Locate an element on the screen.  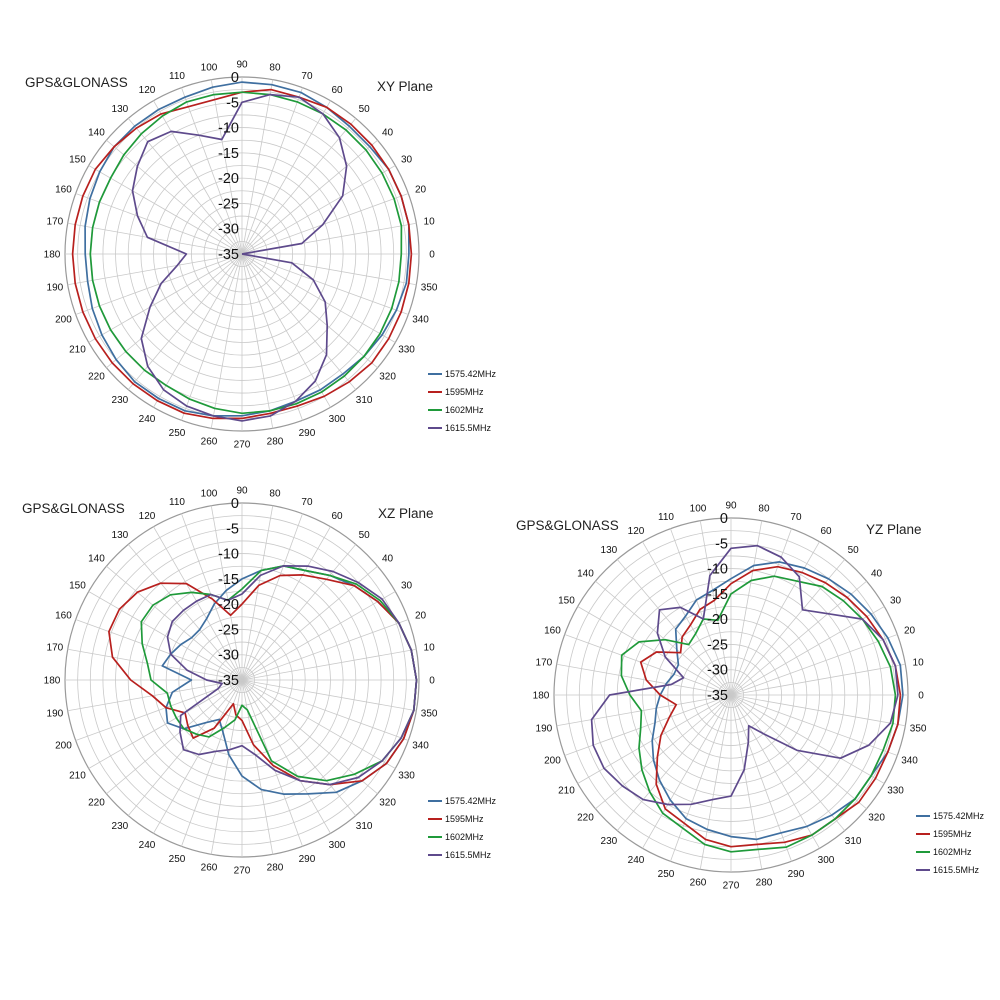
chart-title: GPS&GLONASS is located at coordinates (76, 82).